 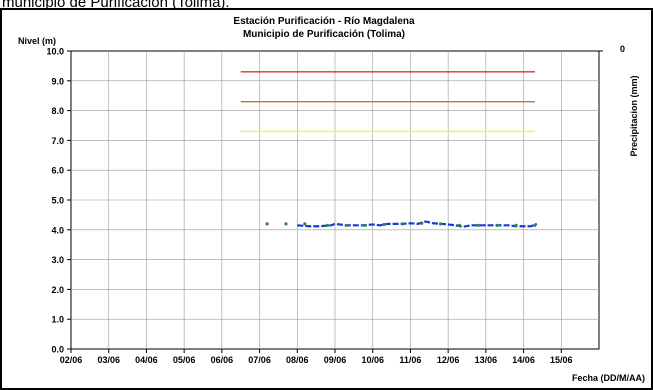 What do you see at coordinates (57, 290) in the screenshot?
I see `y-tick-label: 2.0` at bounding box center [57, 290].